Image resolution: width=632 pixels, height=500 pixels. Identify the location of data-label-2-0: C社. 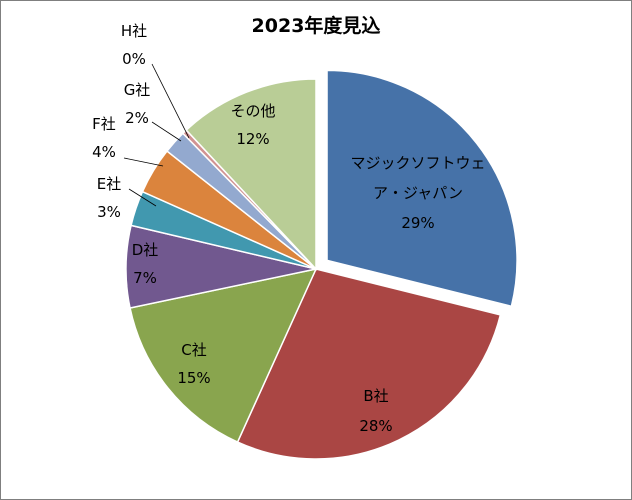
(193, 350).